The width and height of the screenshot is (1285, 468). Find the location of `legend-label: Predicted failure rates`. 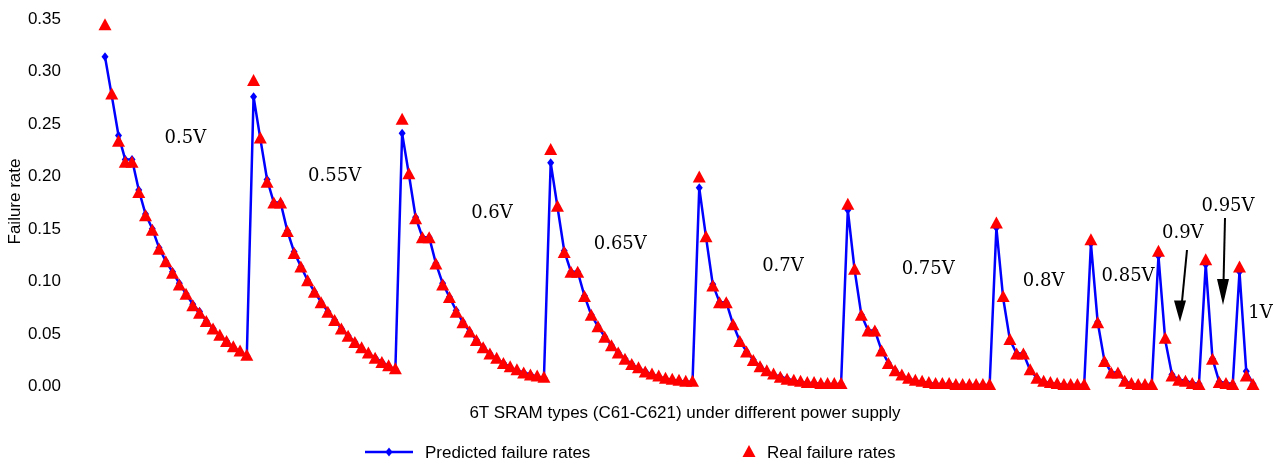

legend-label: Predicted failure rates is located at coordinates (508, 452).